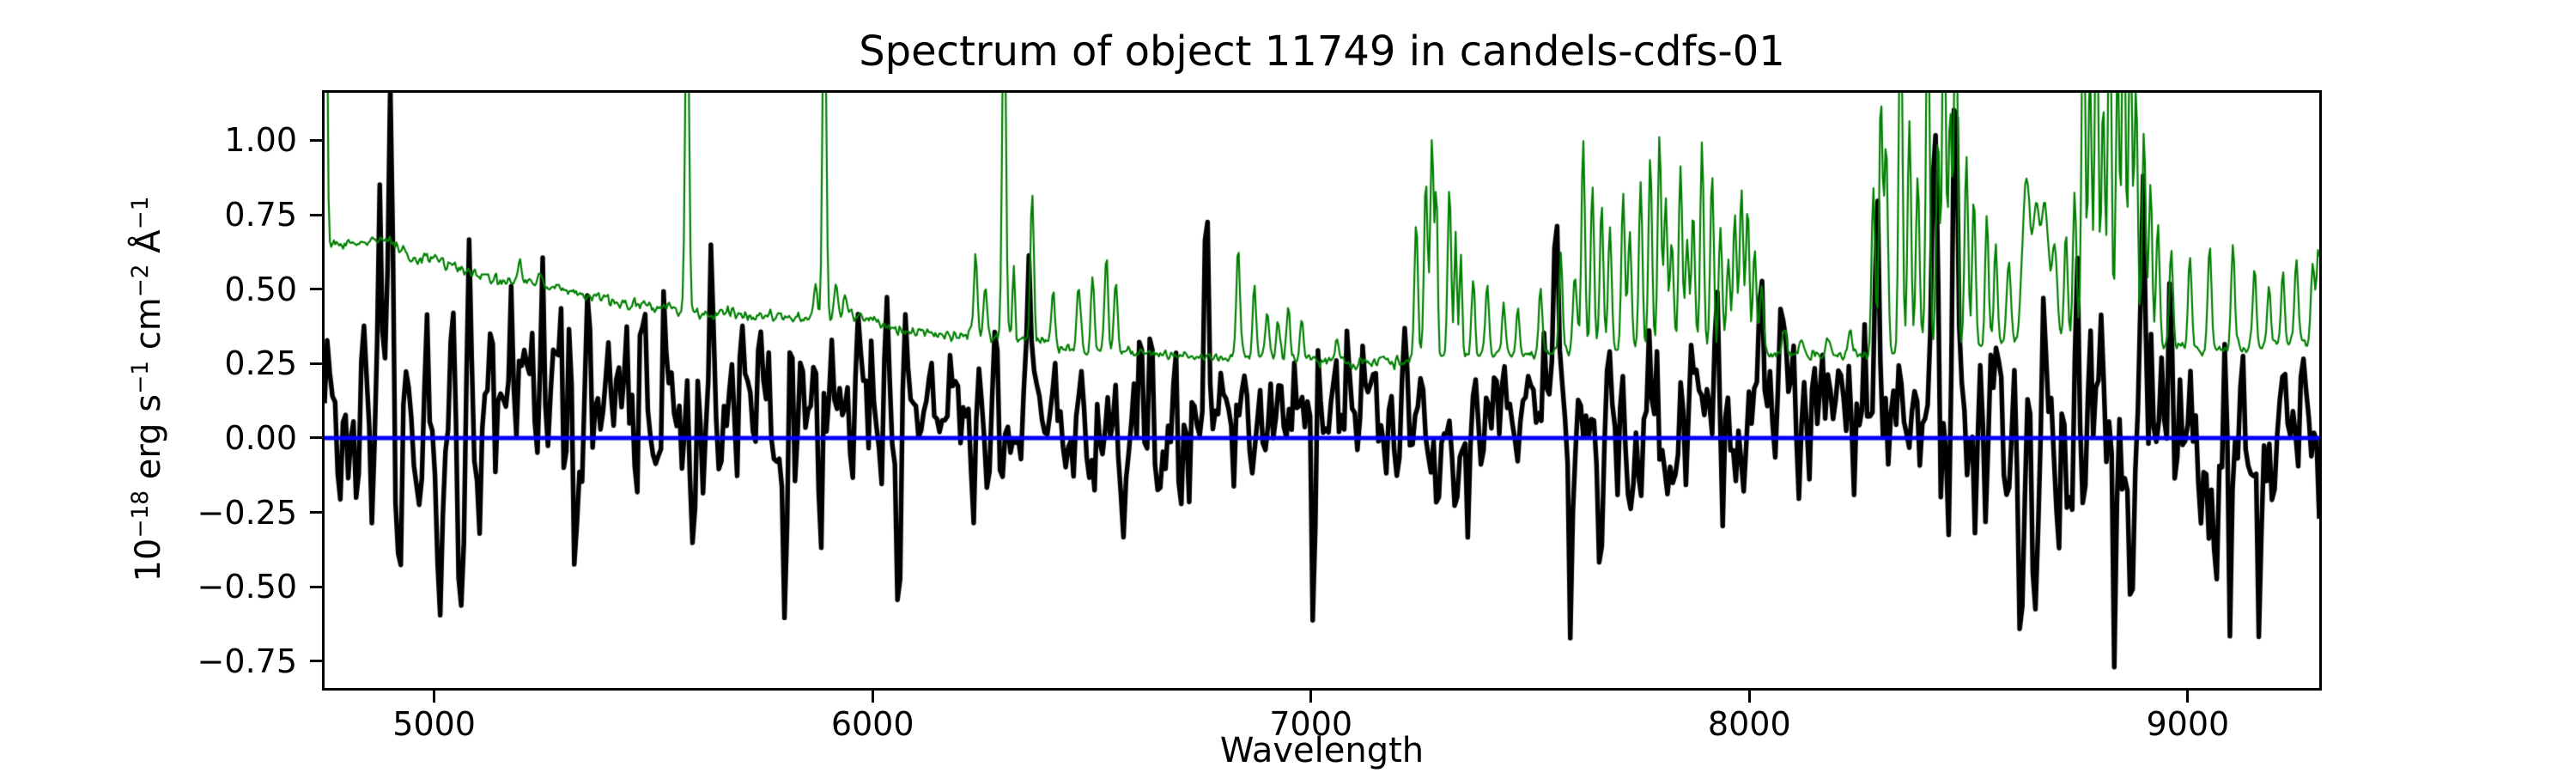 This screenshot has height=773, width=2576. What do you see at coordinates (247, 512) in the screenshot?
I see `y-tick-label: −0.25` at bounding box center [247, 512].